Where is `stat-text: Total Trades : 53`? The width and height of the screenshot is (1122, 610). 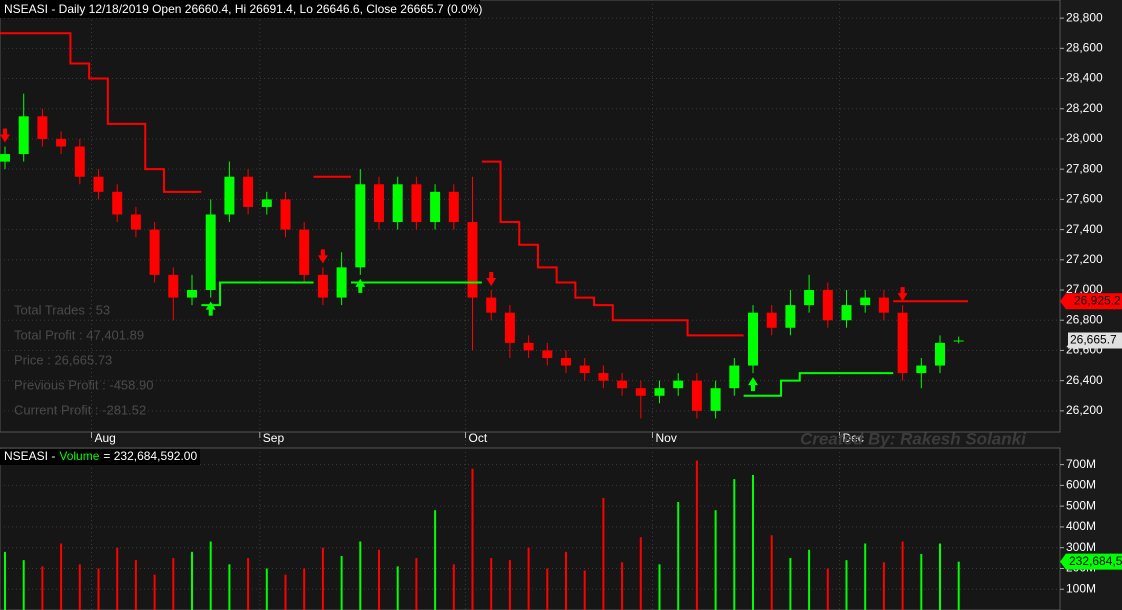 stat-text: Total Trades : 53 is located at coordinates (62, 309).